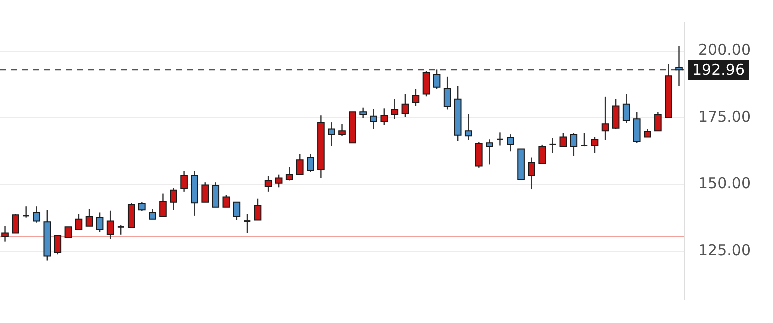 The image size is (773, 323). What do you see at coordinates (725, 250) in the screenshot?
I see `y-tick-label: 125.00` at bounding box center [725, 250].